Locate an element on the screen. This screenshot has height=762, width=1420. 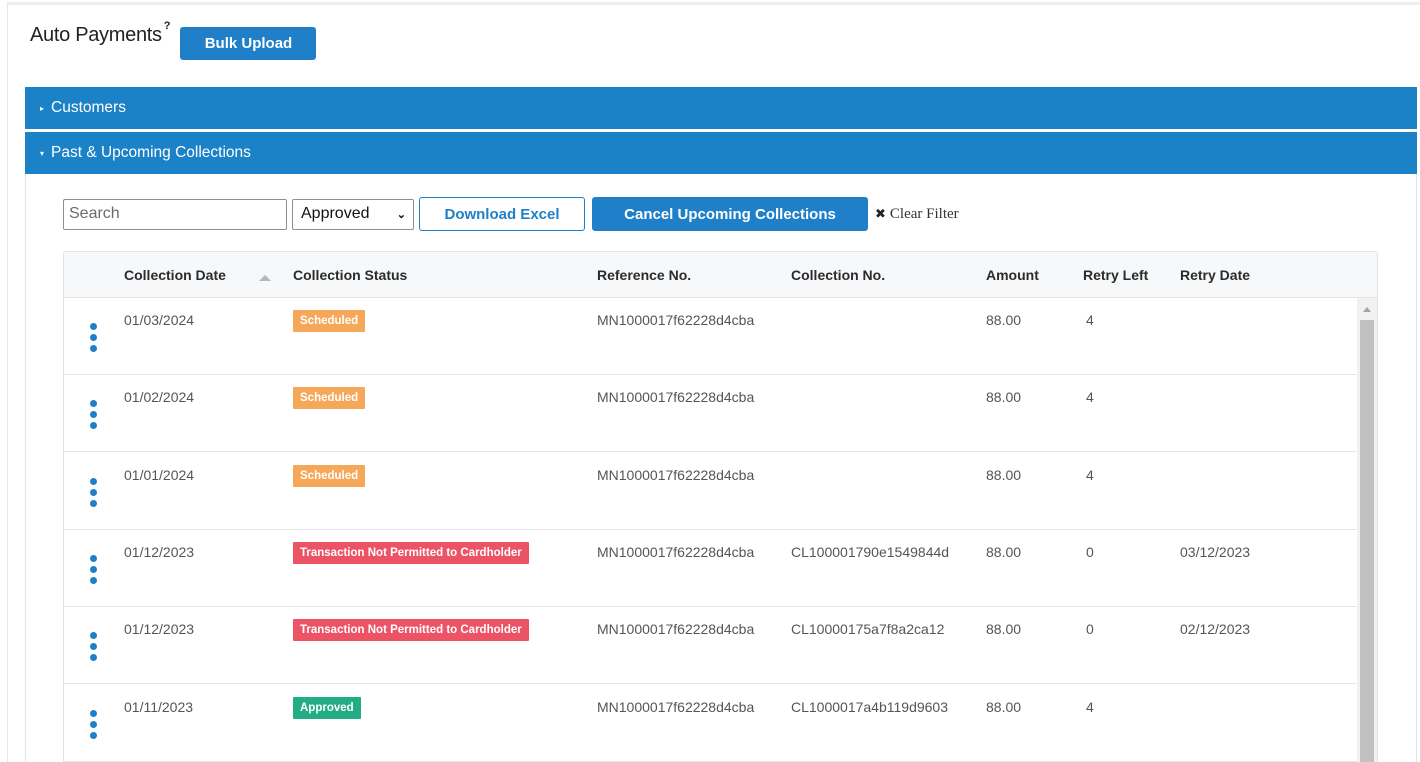
table-scrollbar is located at coordinates (1367, 530).